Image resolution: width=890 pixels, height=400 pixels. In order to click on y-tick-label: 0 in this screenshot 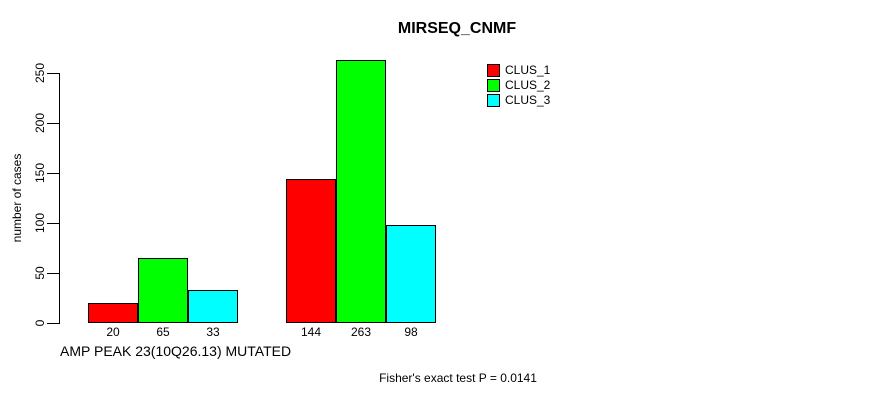, I will do `click(40, 323)`.